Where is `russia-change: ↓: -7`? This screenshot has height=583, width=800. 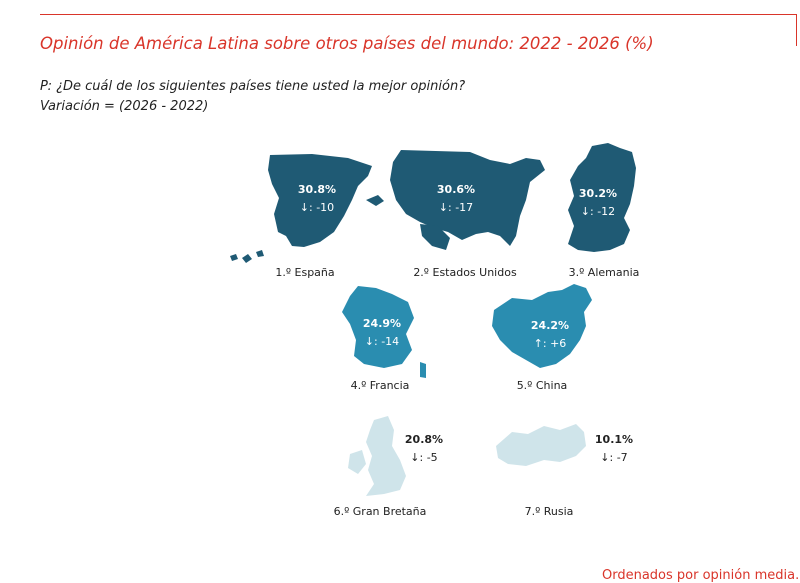 russia-change: ↓: -7 is located at coordinates (613, 457).